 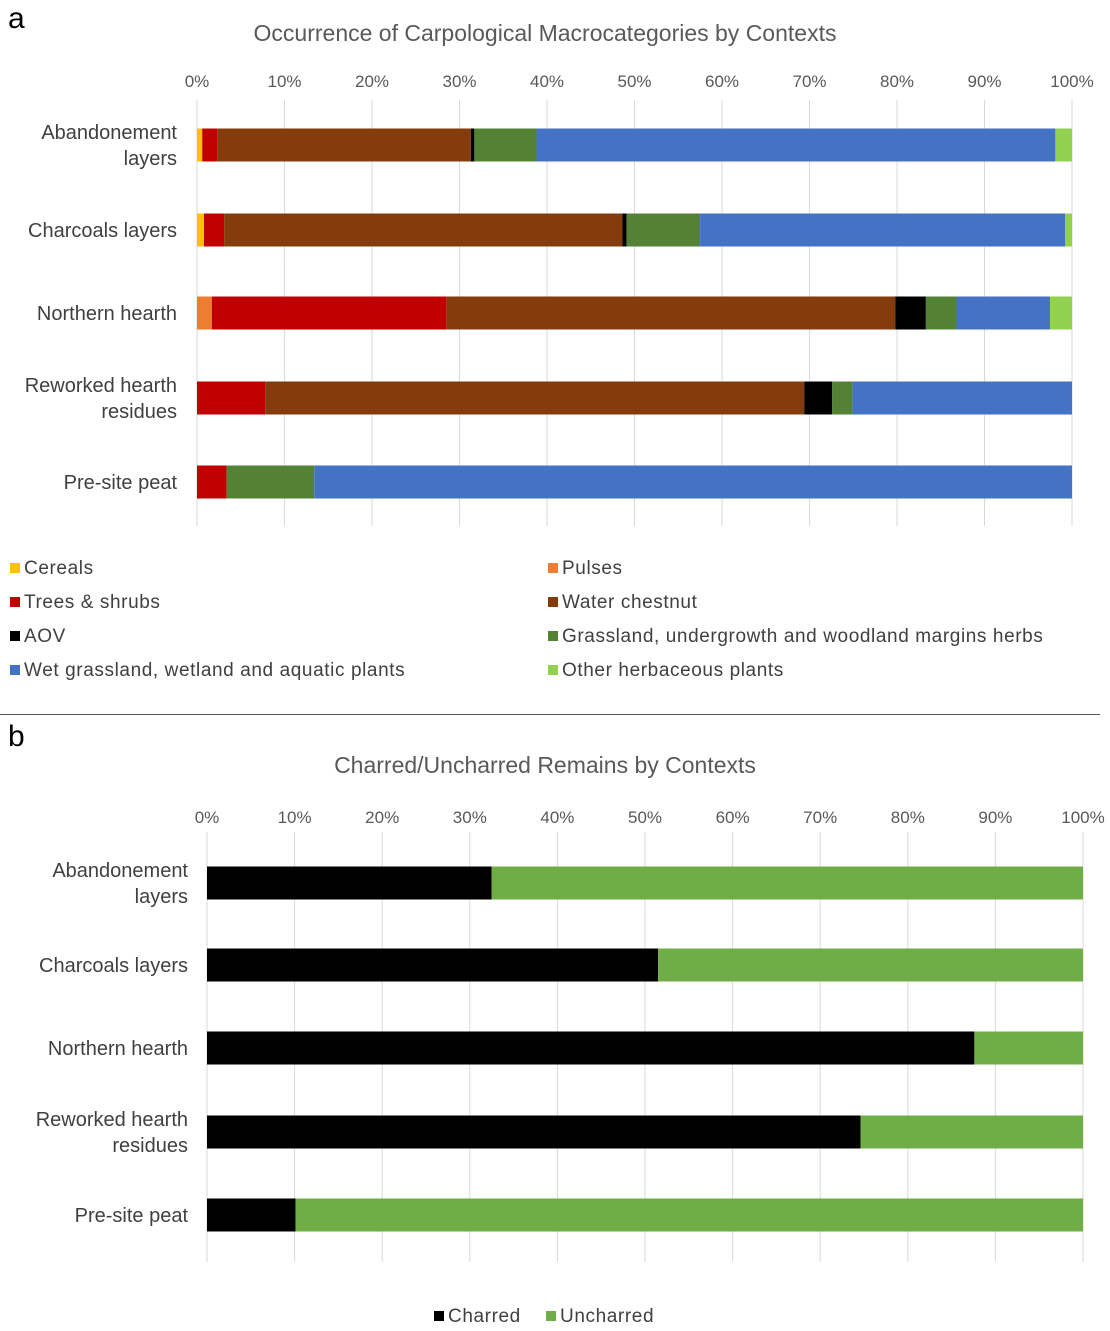 What do you see at coordinates (673, 670) in the screenshot?
I see `legend-label: Other herbaceous plants` at bounding box center [673, 670].